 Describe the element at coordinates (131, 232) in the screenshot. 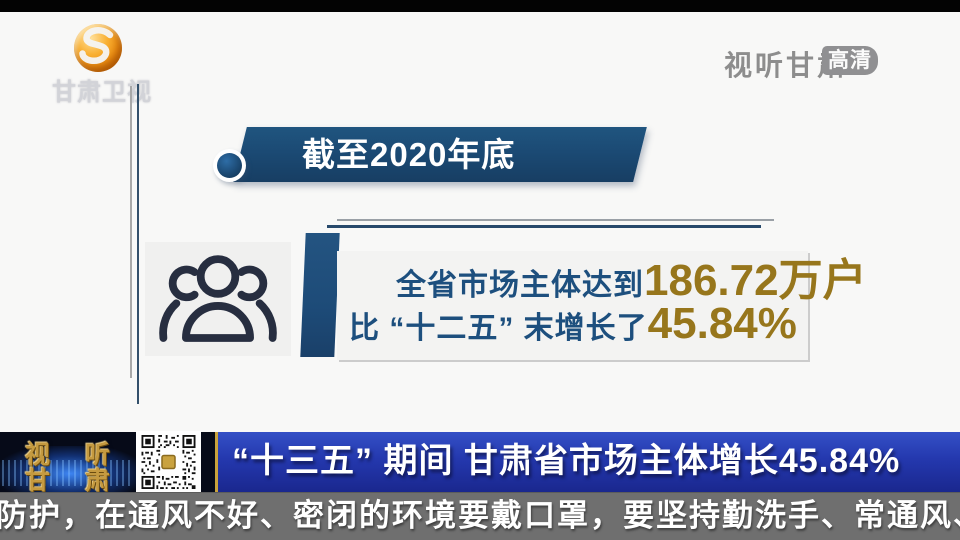

I see `vertical-divider-light` at that location.